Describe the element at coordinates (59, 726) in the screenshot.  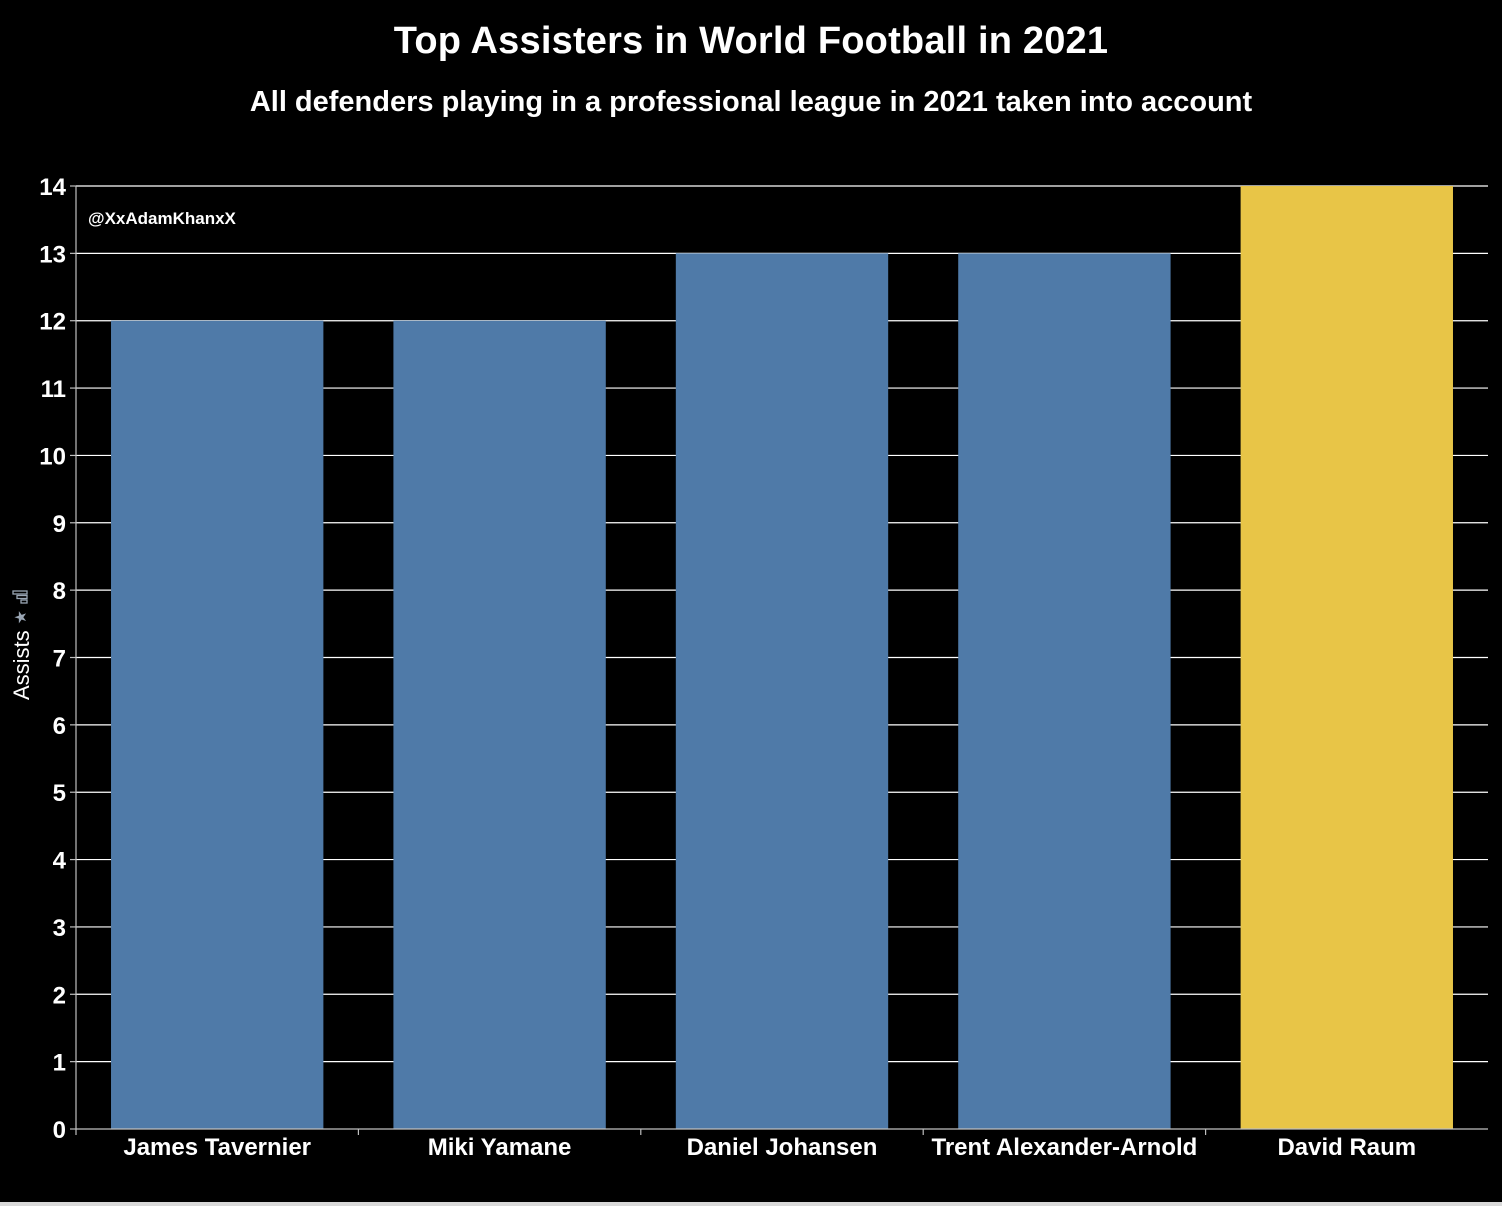
I see `y-tick-label: 6` at that location.